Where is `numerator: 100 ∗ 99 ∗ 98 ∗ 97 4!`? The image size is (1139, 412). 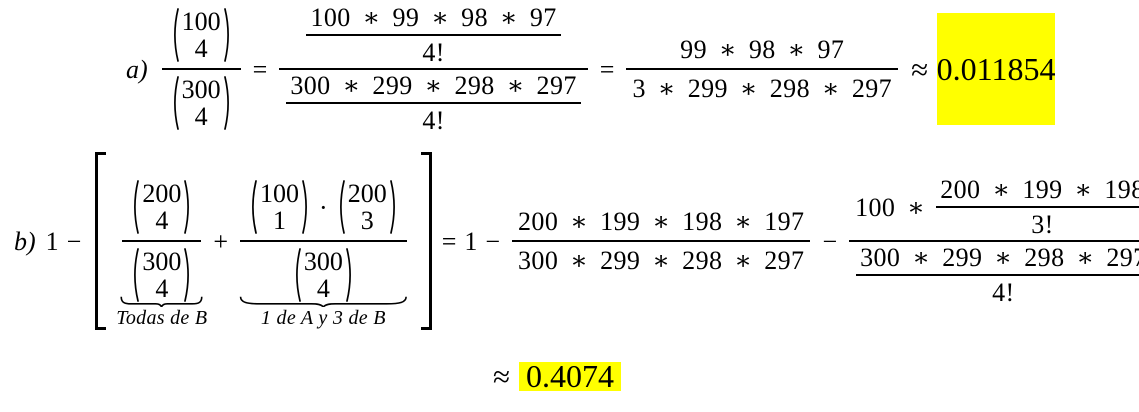
numerator: 100 ∗ 99 ∗ 98 ∗ 97 4! is located at coordinates (433, 36).